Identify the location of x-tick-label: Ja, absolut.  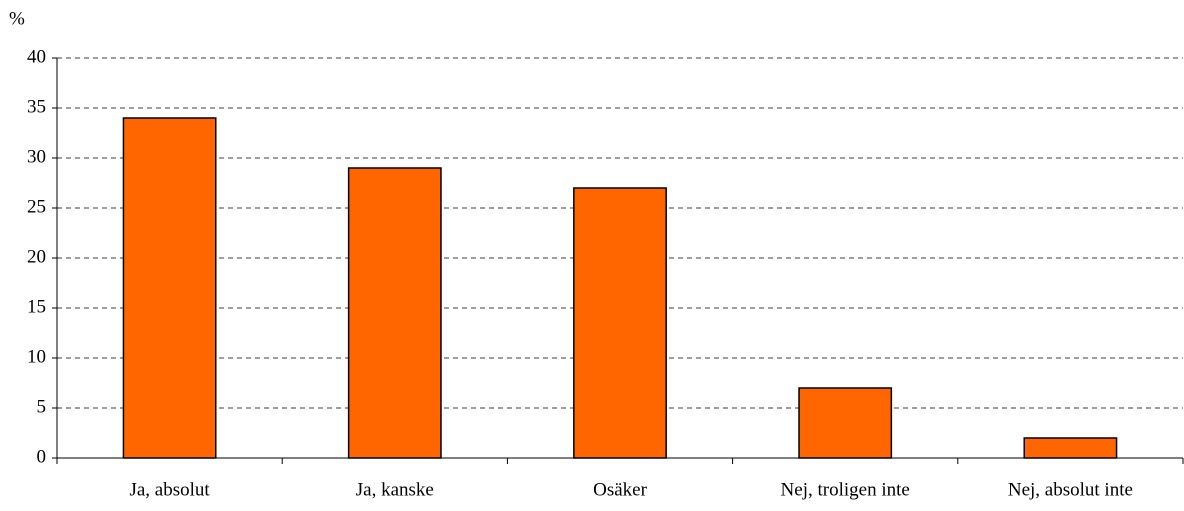
(169, 489).